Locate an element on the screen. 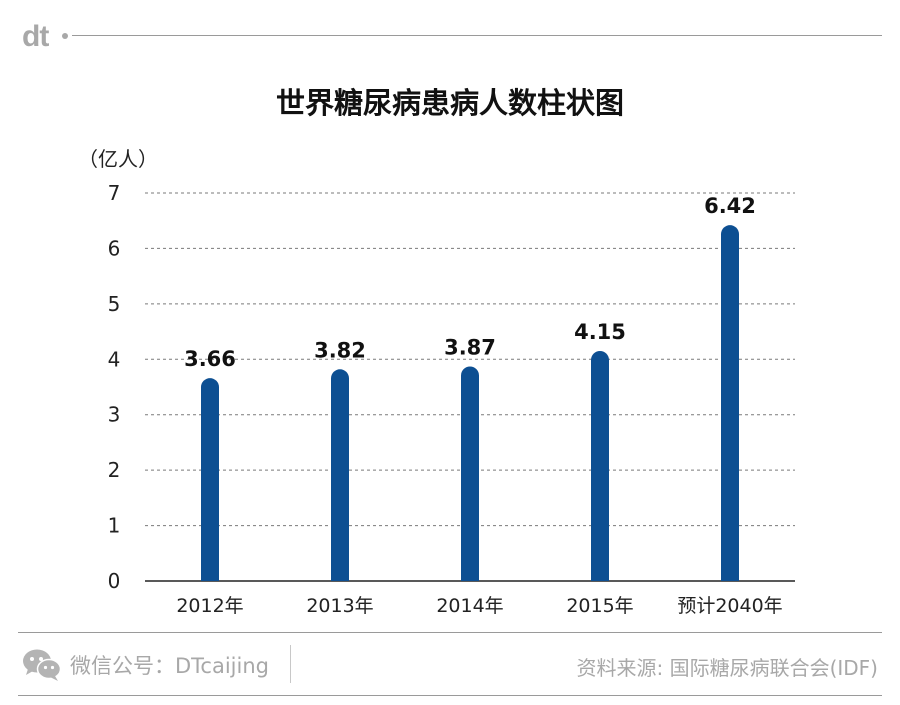  y-axis-unit-label: （亿人） is located at coordinates (118, 159).